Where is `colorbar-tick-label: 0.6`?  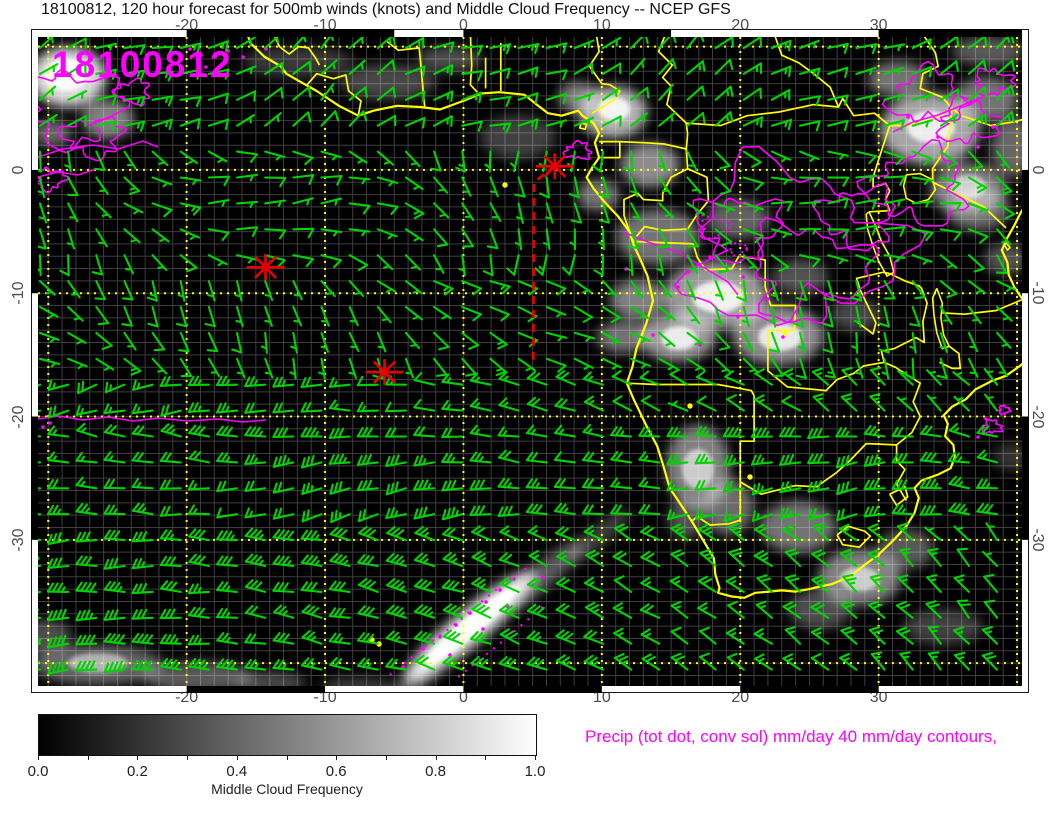 colorbar-tick-label: 0.6 is located at coordinates (336, 771).